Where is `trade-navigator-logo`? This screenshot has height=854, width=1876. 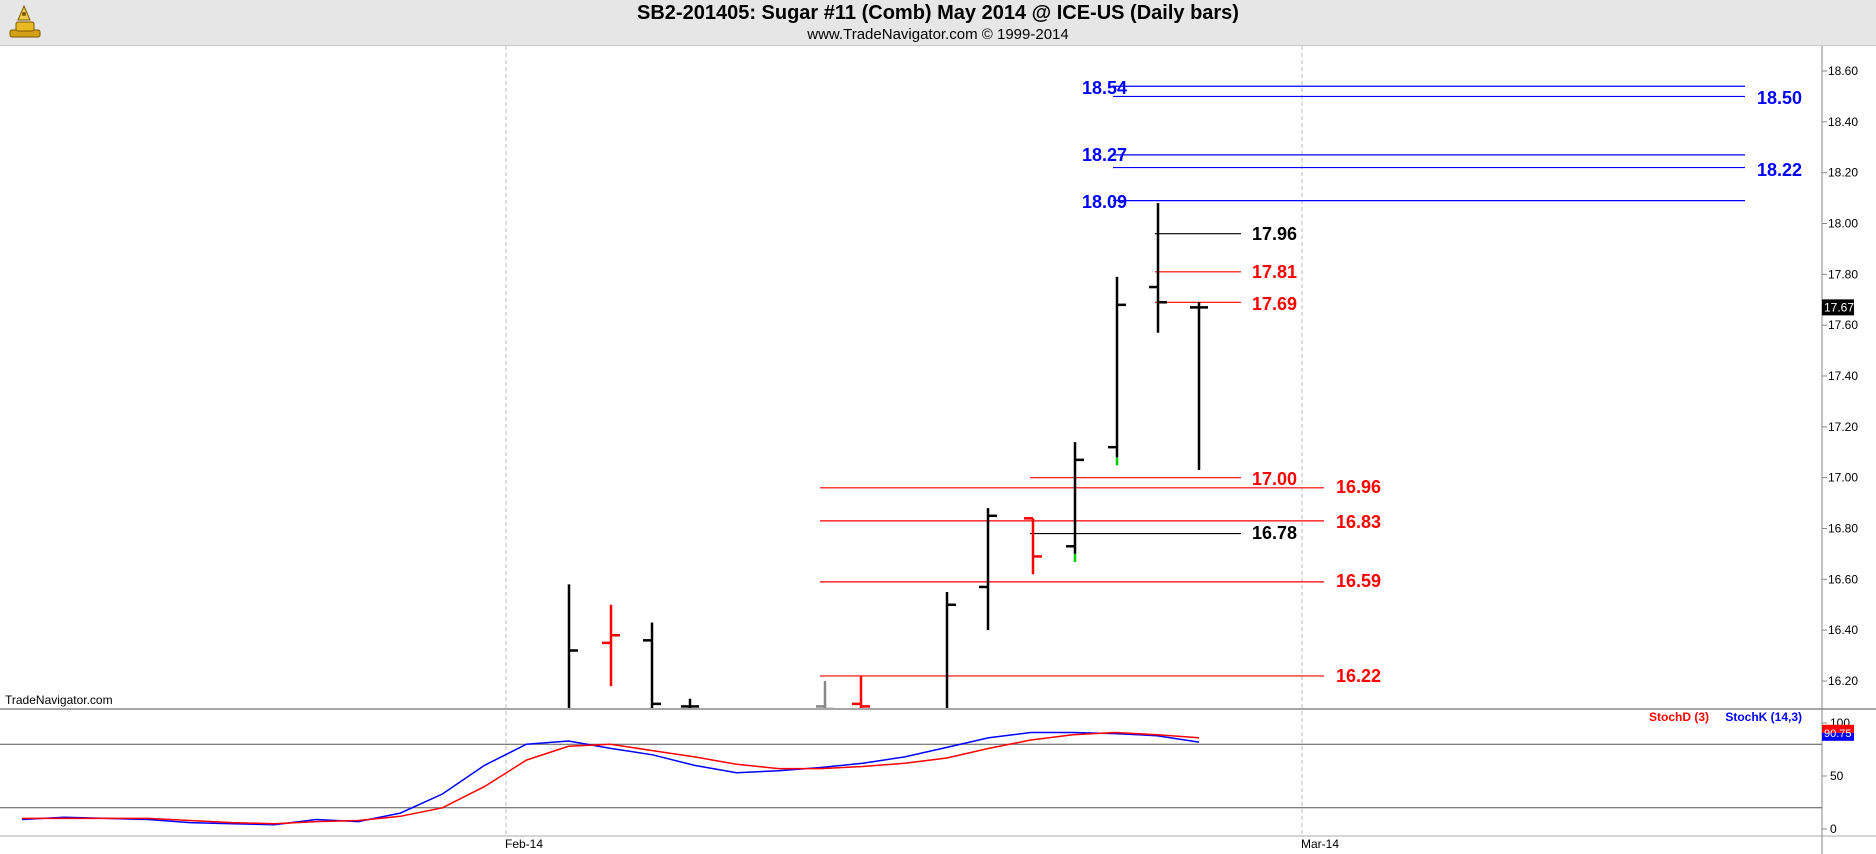 trade-navigator-logo is located at coordinates (24, 24).